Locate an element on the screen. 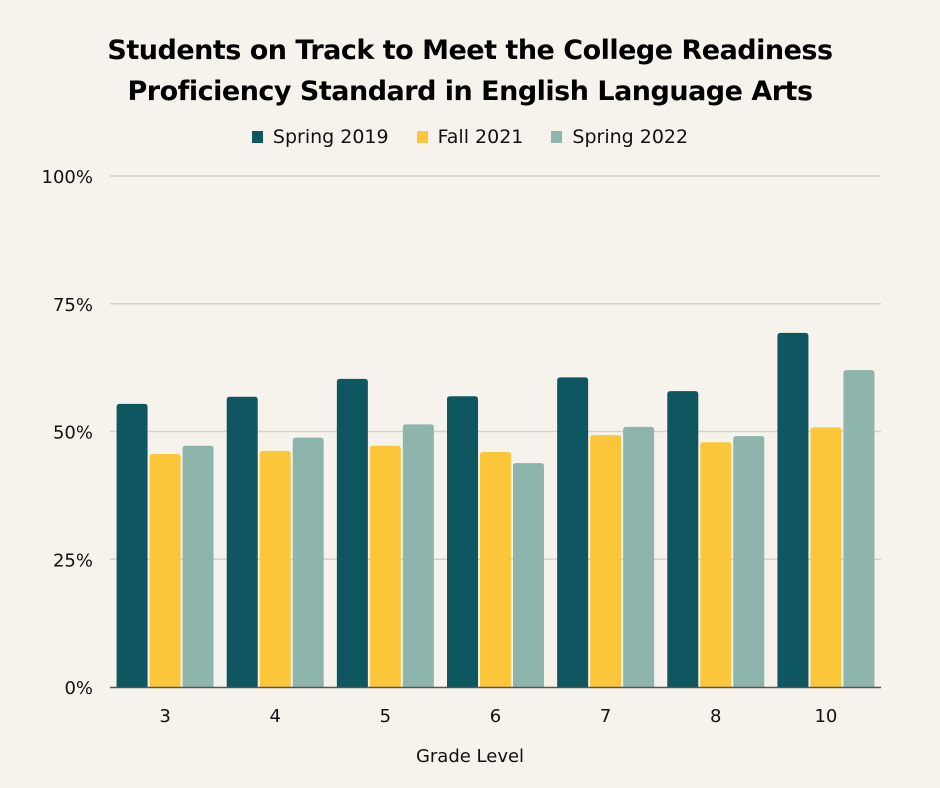 The width and height of the screenshot is (940, 788). legend-item-fall-2021: Fall 2021 is located at coordinates (470, 137).